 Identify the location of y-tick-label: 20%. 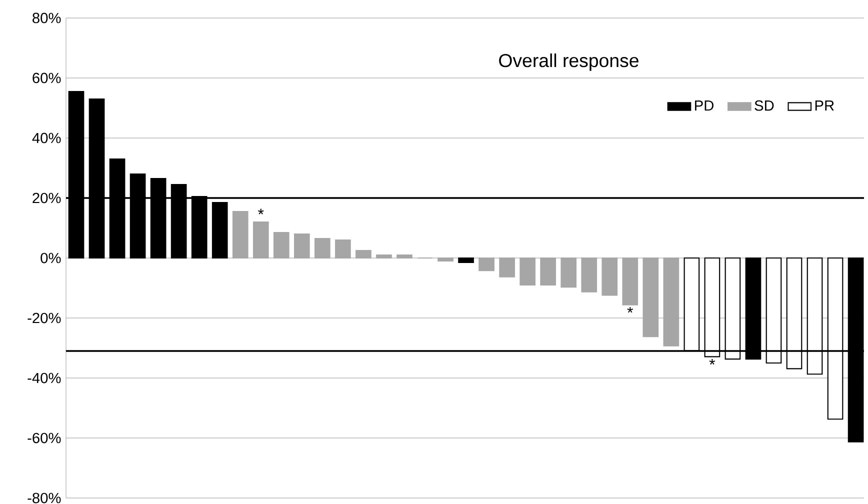
(46, 198).